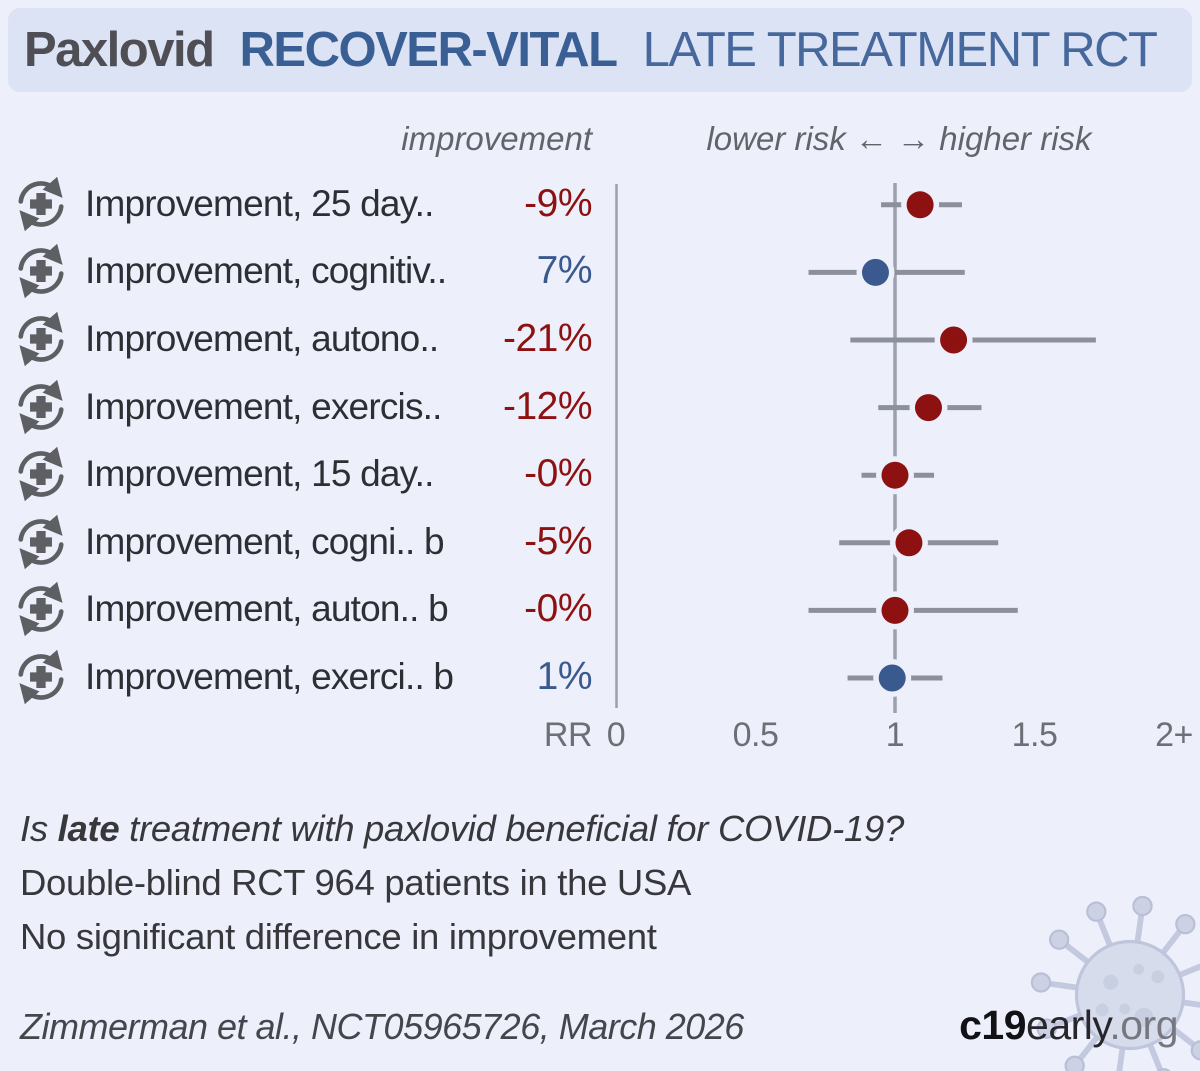 The height and width of the screenshot is (1071, 1200). Describe the element at coordinates (1115, 983) in the screenshot. I see `coronavirus-illustration` at that location.